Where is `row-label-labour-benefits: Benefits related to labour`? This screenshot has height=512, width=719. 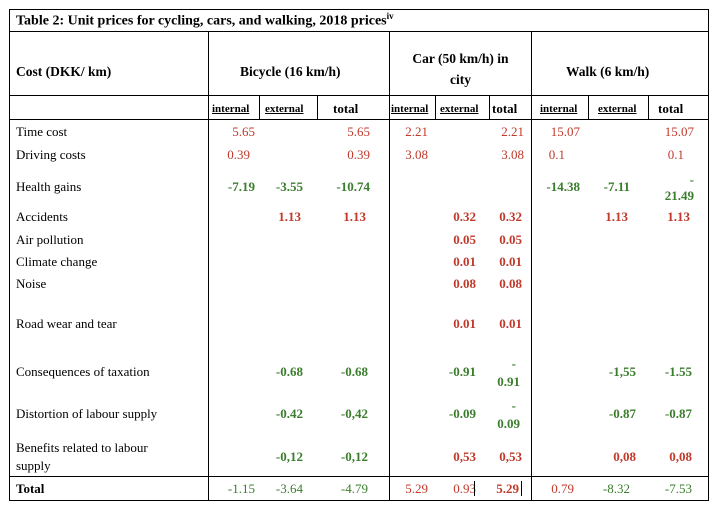 row-label-labour-benefits: Benefits related to labour is located at coordinates (82, 447).